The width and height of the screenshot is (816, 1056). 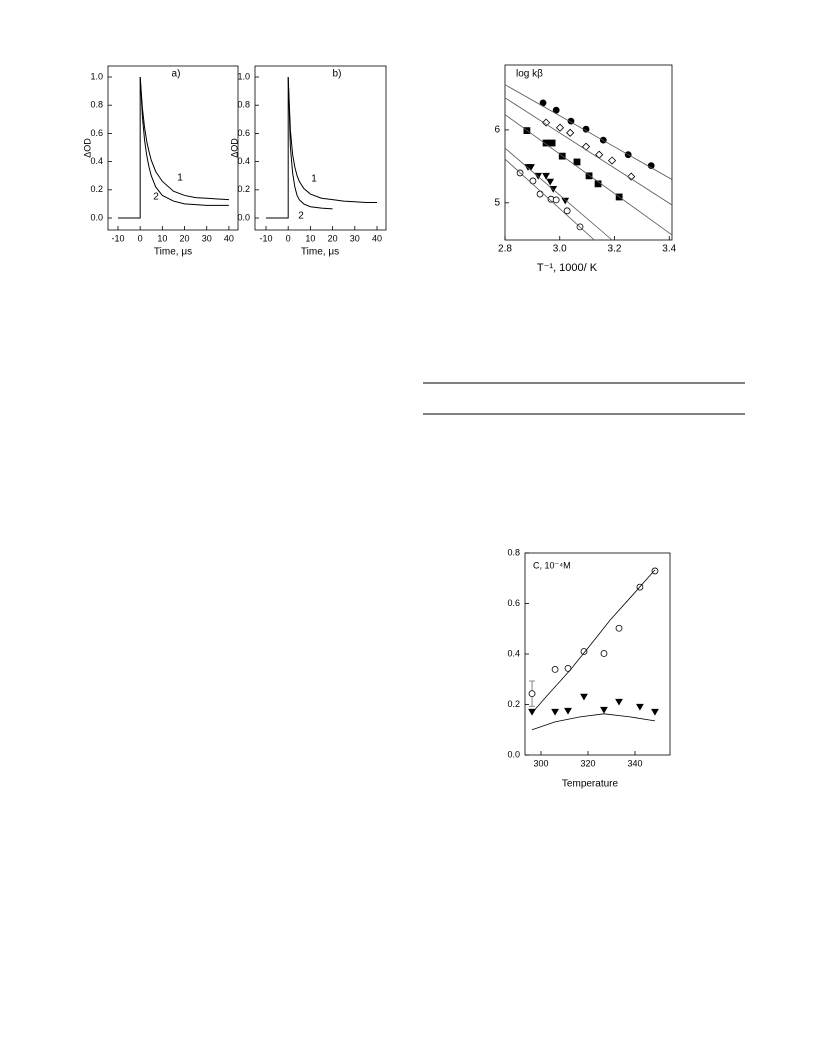 I want to click on x-tick-label: 3.4, so click(x=669, y=249).